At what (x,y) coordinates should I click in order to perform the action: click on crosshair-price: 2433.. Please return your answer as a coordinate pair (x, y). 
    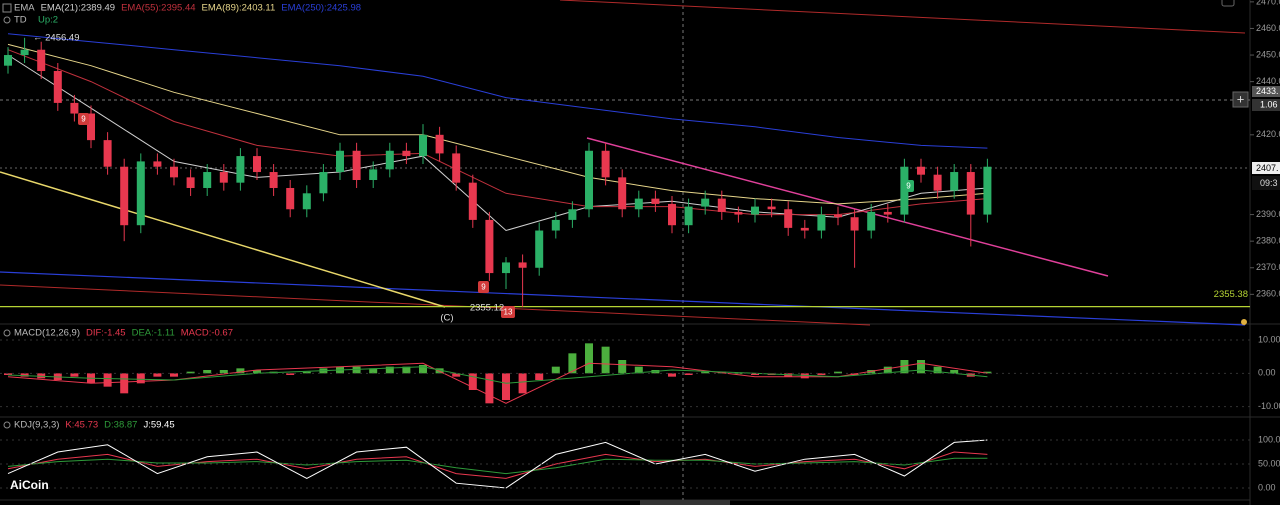
    Looking at the image, I should click on (1267, 91).